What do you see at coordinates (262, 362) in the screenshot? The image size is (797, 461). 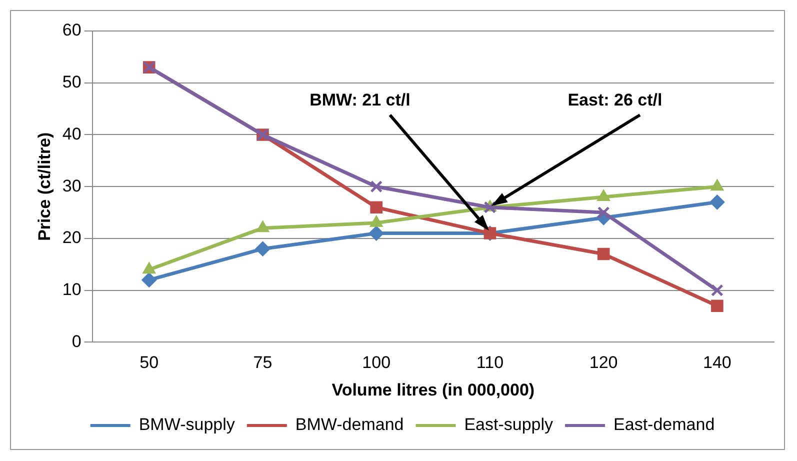 I see `x-tick-label: 75` at bounding box center [262, 362].